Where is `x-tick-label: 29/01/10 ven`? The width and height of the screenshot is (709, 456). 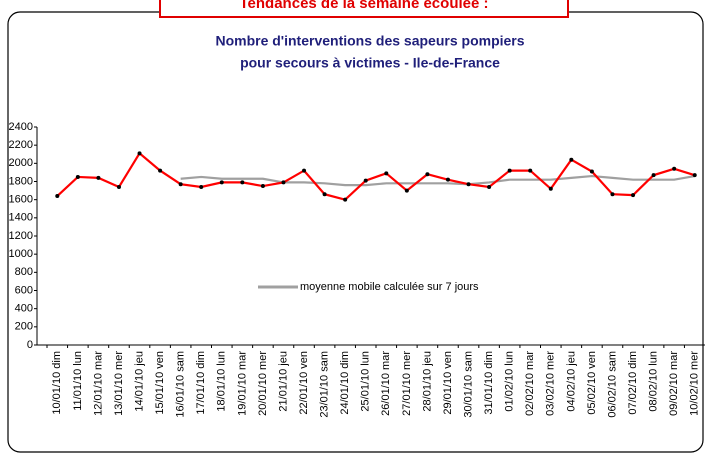 x-tick-label: 29/01/10 ven is located at coordinates (448, 383).